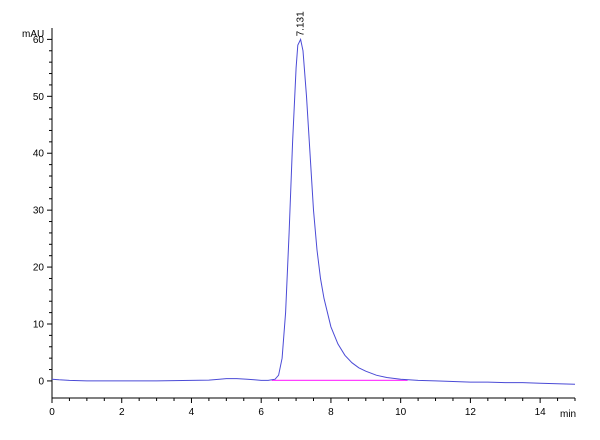  What do you see at coordinates (331, 412) in the screenshot?
I see `x-tick-label: 8` at bounding box center [331, 412].